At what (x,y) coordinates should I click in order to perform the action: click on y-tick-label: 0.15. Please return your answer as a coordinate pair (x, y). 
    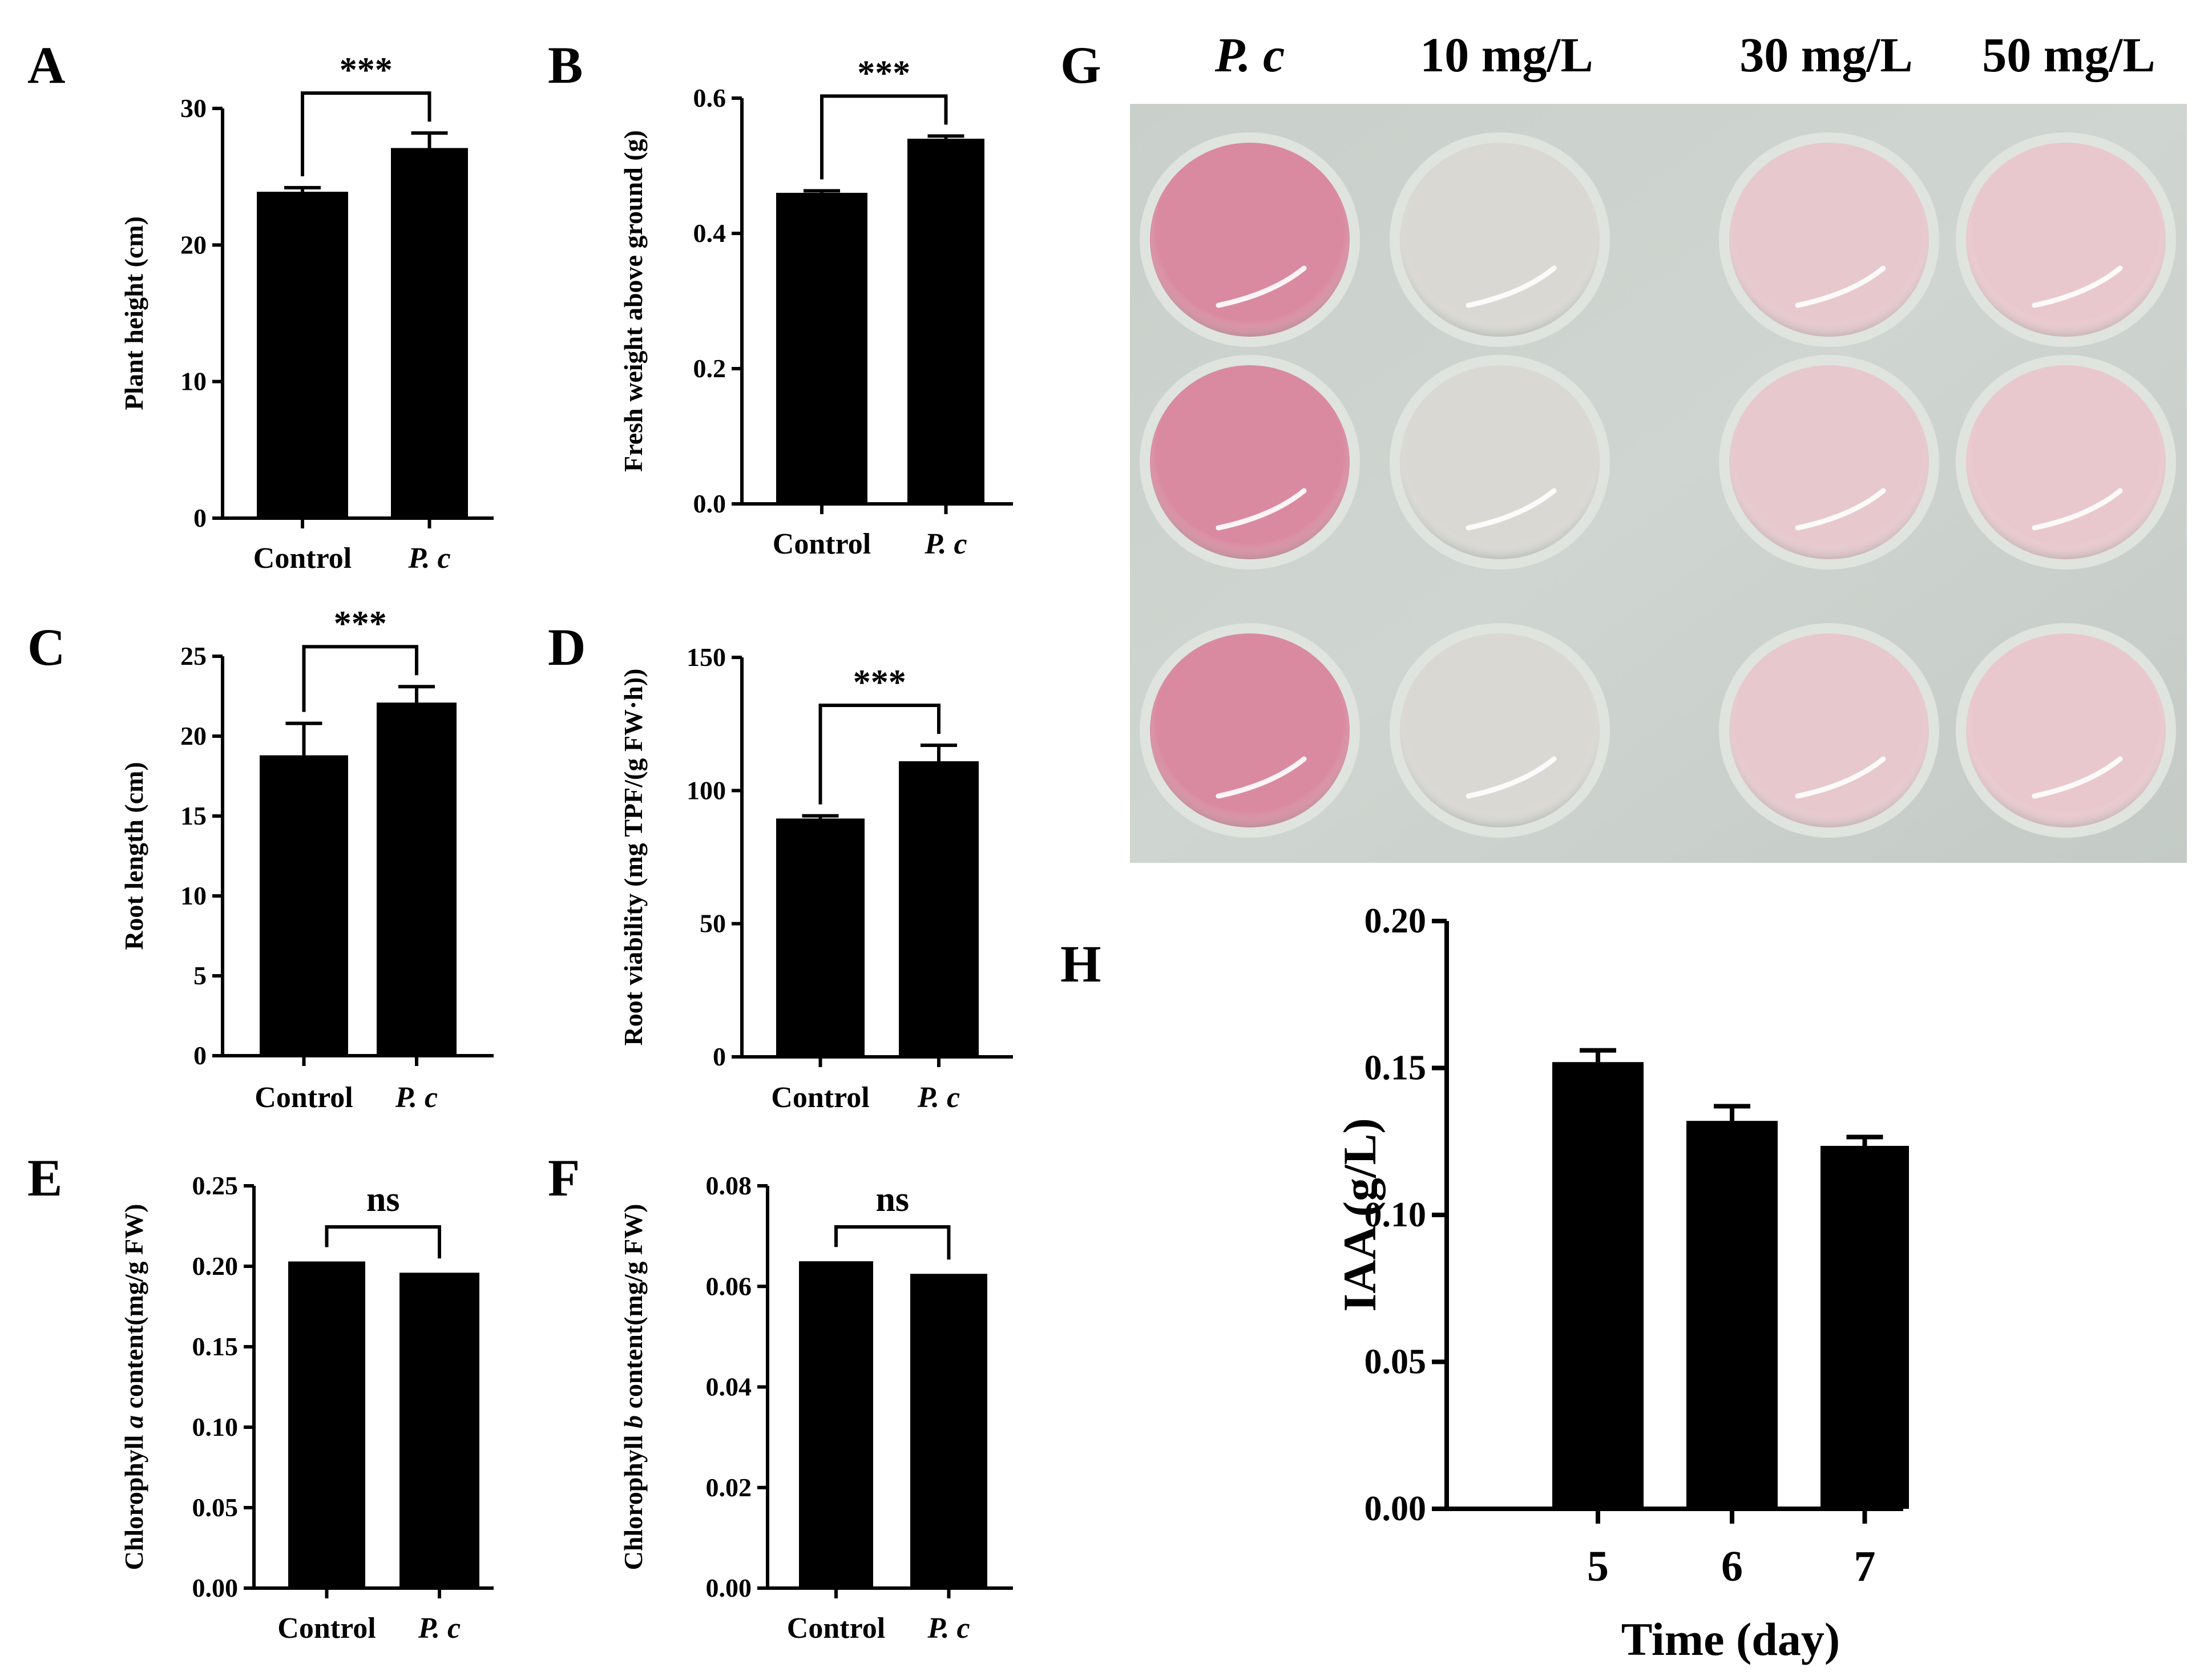
    Looking at the image, I should click on (1396, 1068).